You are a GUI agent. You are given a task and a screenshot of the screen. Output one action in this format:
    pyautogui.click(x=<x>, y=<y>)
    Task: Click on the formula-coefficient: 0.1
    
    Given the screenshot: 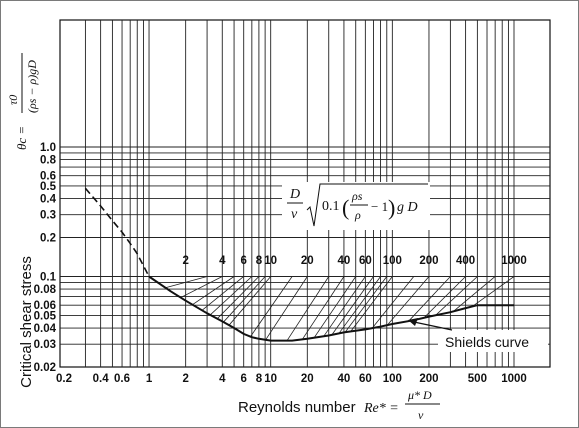 What is the action you would take?
    pyautogui.click(x=331, y=206)
    